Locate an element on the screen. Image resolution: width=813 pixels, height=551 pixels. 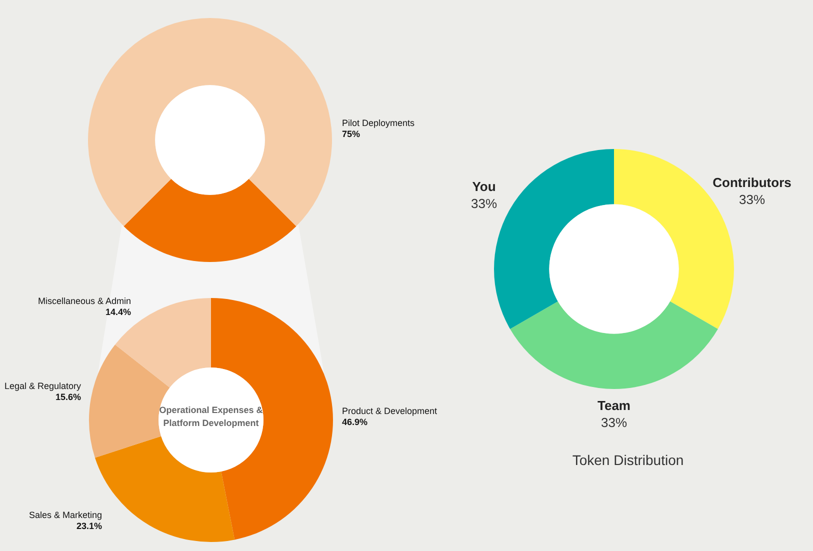
slice-label: Pilot Deployments is located at coordinates (379, 123).